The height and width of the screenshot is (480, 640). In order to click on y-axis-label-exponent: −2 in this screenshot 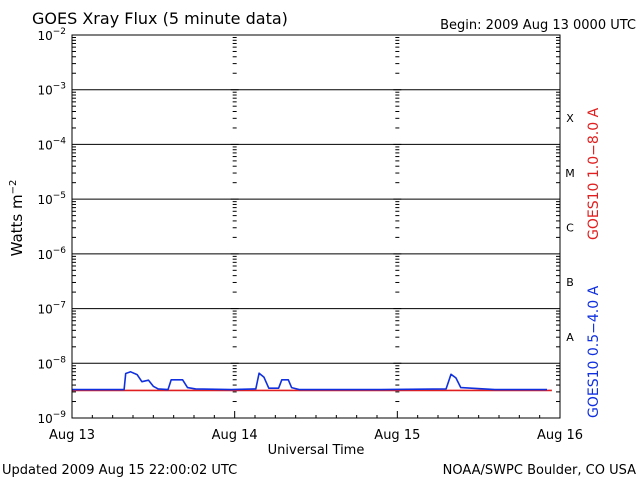, I will do `click(13, 187)`.